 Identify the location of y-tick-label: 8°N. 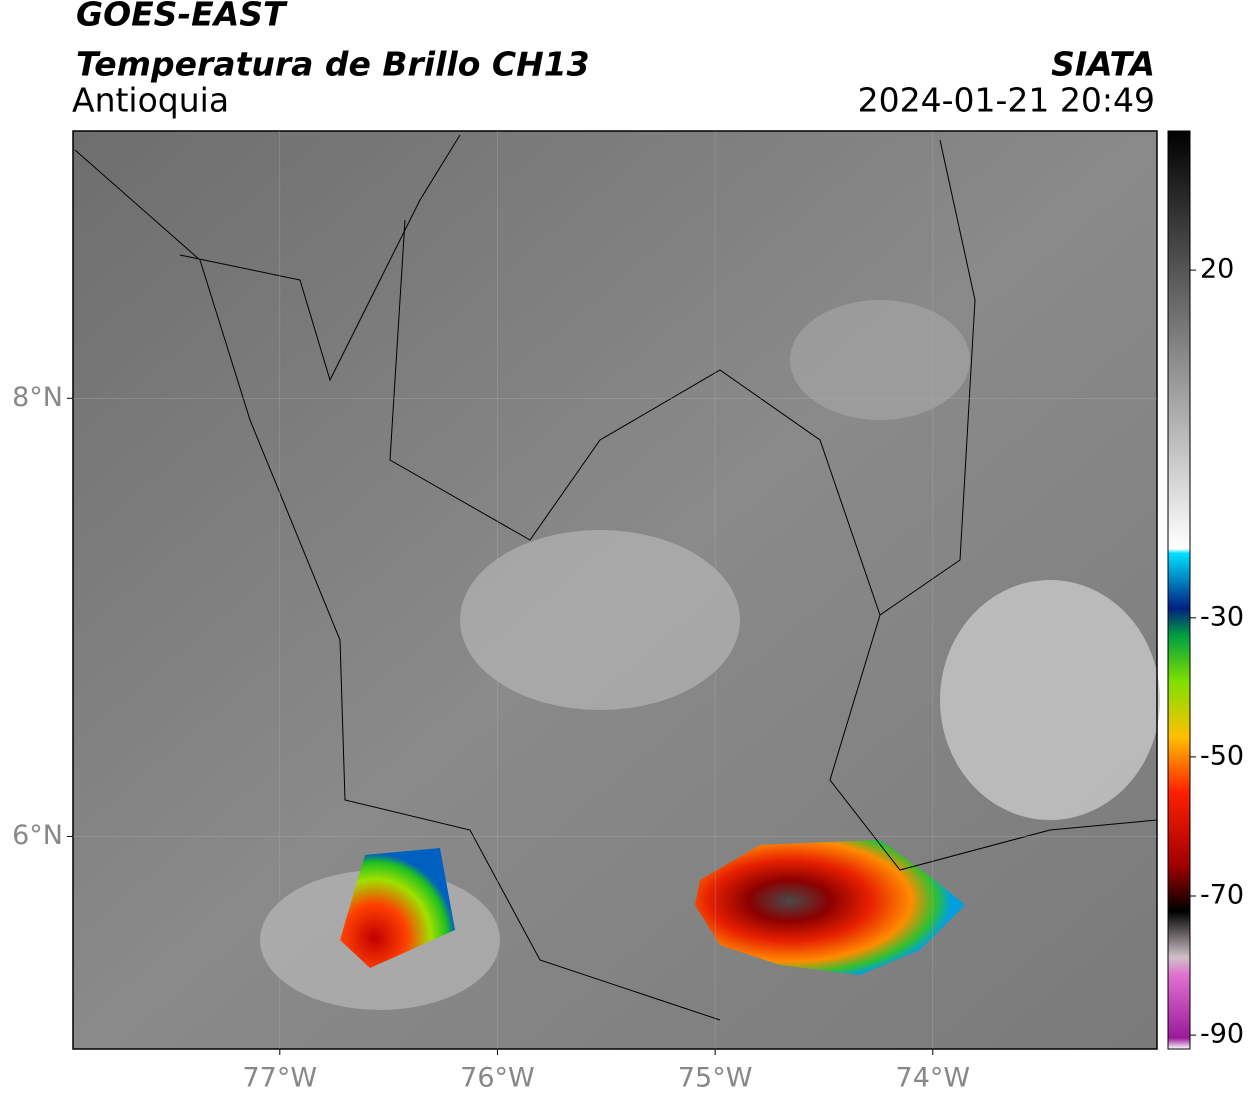
(37, 397).